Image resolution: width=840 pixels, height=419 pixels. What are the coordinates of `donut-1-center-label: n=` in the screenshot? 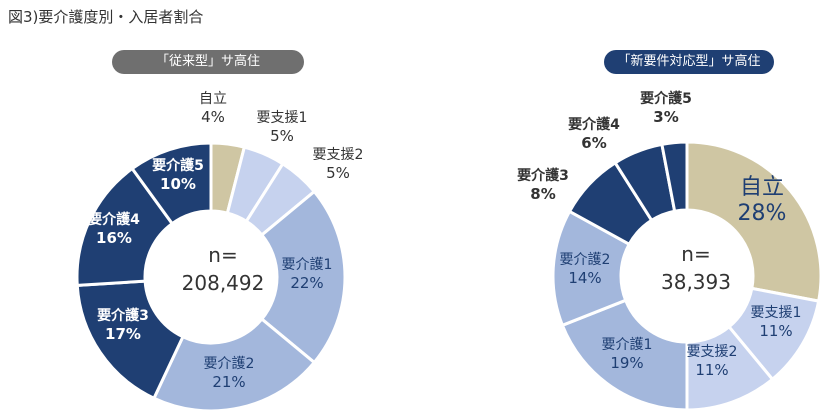 It's located at (695, 254).